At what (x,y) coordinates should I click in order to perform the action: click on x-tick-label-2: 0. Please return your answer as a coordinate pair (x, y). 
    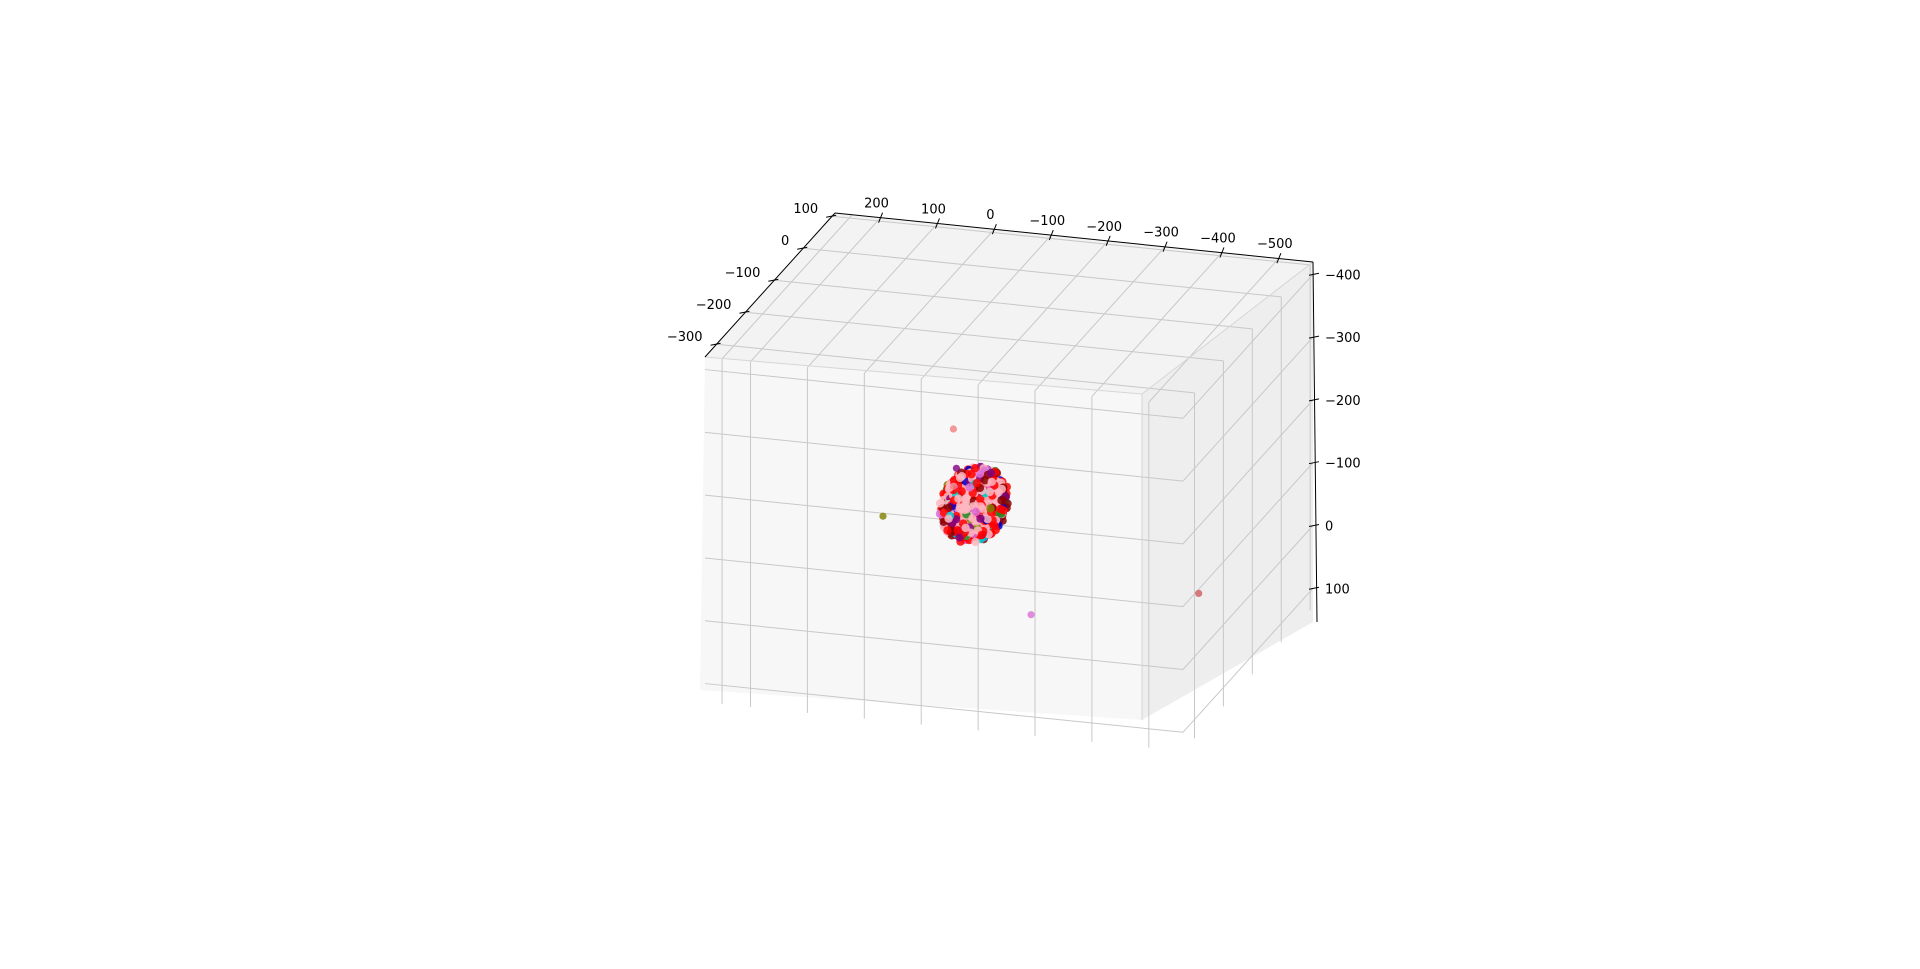
    Looking at the image, I should click on (990, 215).